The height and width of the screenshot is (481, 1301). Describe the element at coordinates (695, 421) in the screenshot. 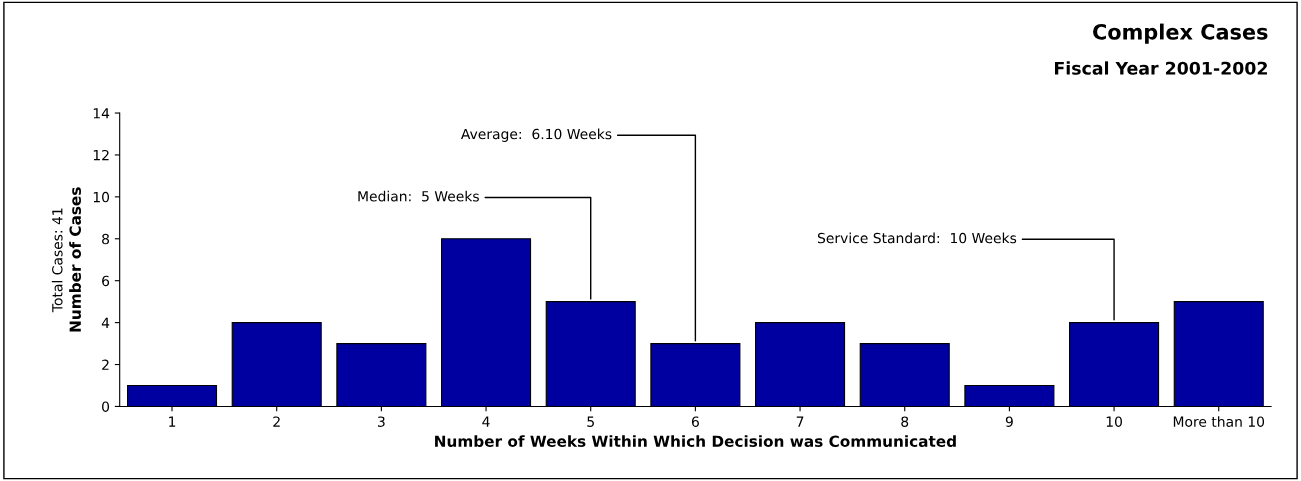

I see `x-tick-label: 6` at that location.